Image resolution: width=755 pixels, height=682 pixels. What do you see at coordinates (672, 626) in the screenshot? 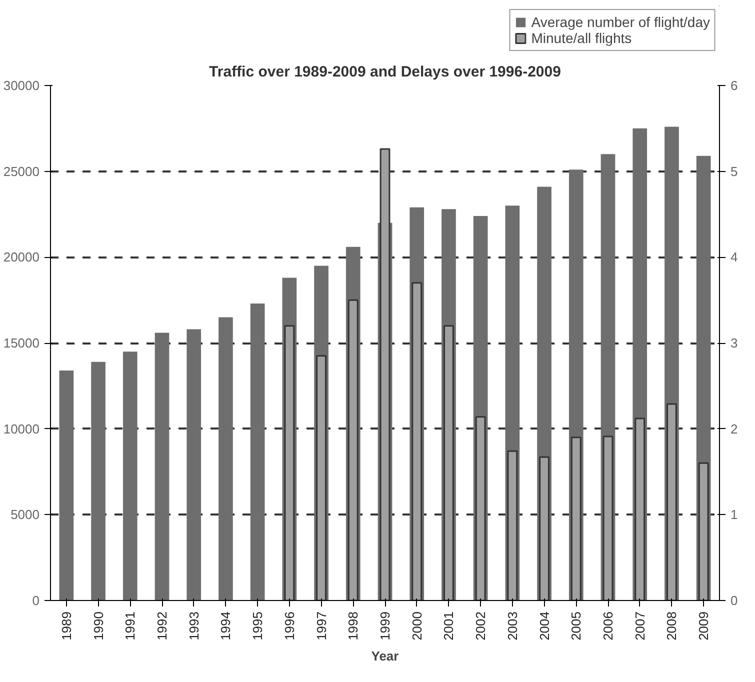
I see `x-tick-label: 2008` at bounding box center [672, 626].